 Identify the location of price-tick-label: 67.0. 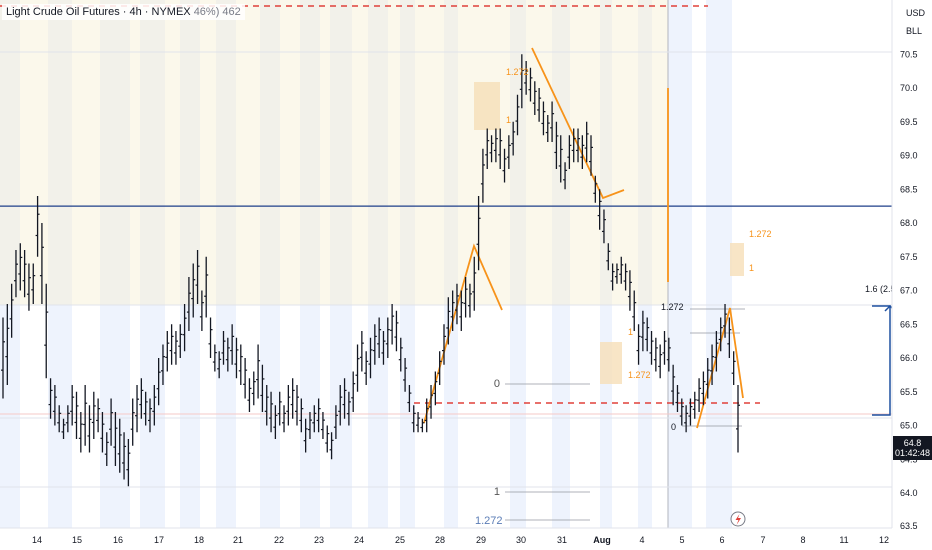
(909, 291).